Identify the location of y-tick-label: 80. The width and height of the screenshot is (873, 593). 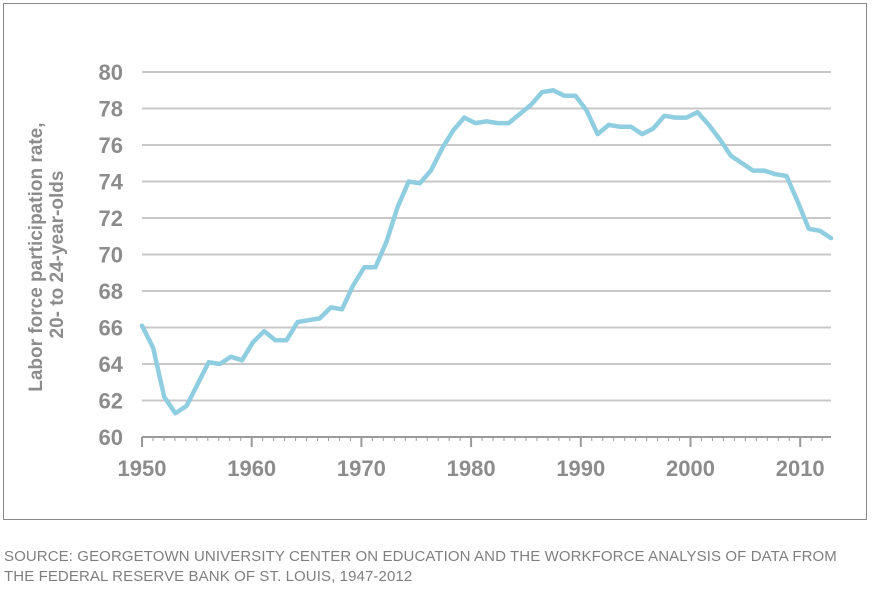
(111, 72).